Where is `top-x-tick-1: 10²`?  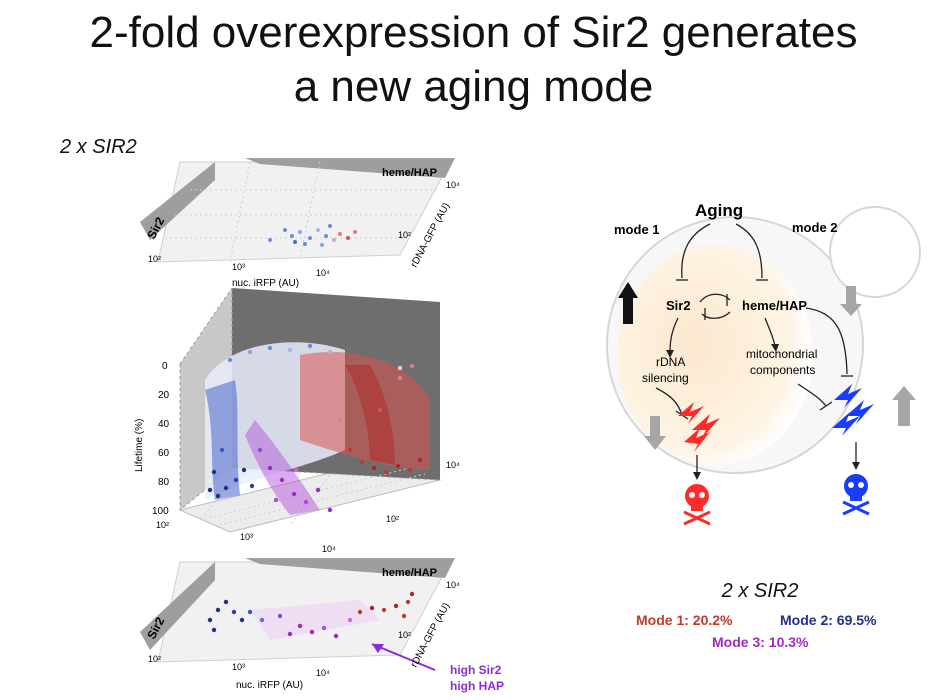
top-x-tick-1: 10² is located at coordinates (154, 259).